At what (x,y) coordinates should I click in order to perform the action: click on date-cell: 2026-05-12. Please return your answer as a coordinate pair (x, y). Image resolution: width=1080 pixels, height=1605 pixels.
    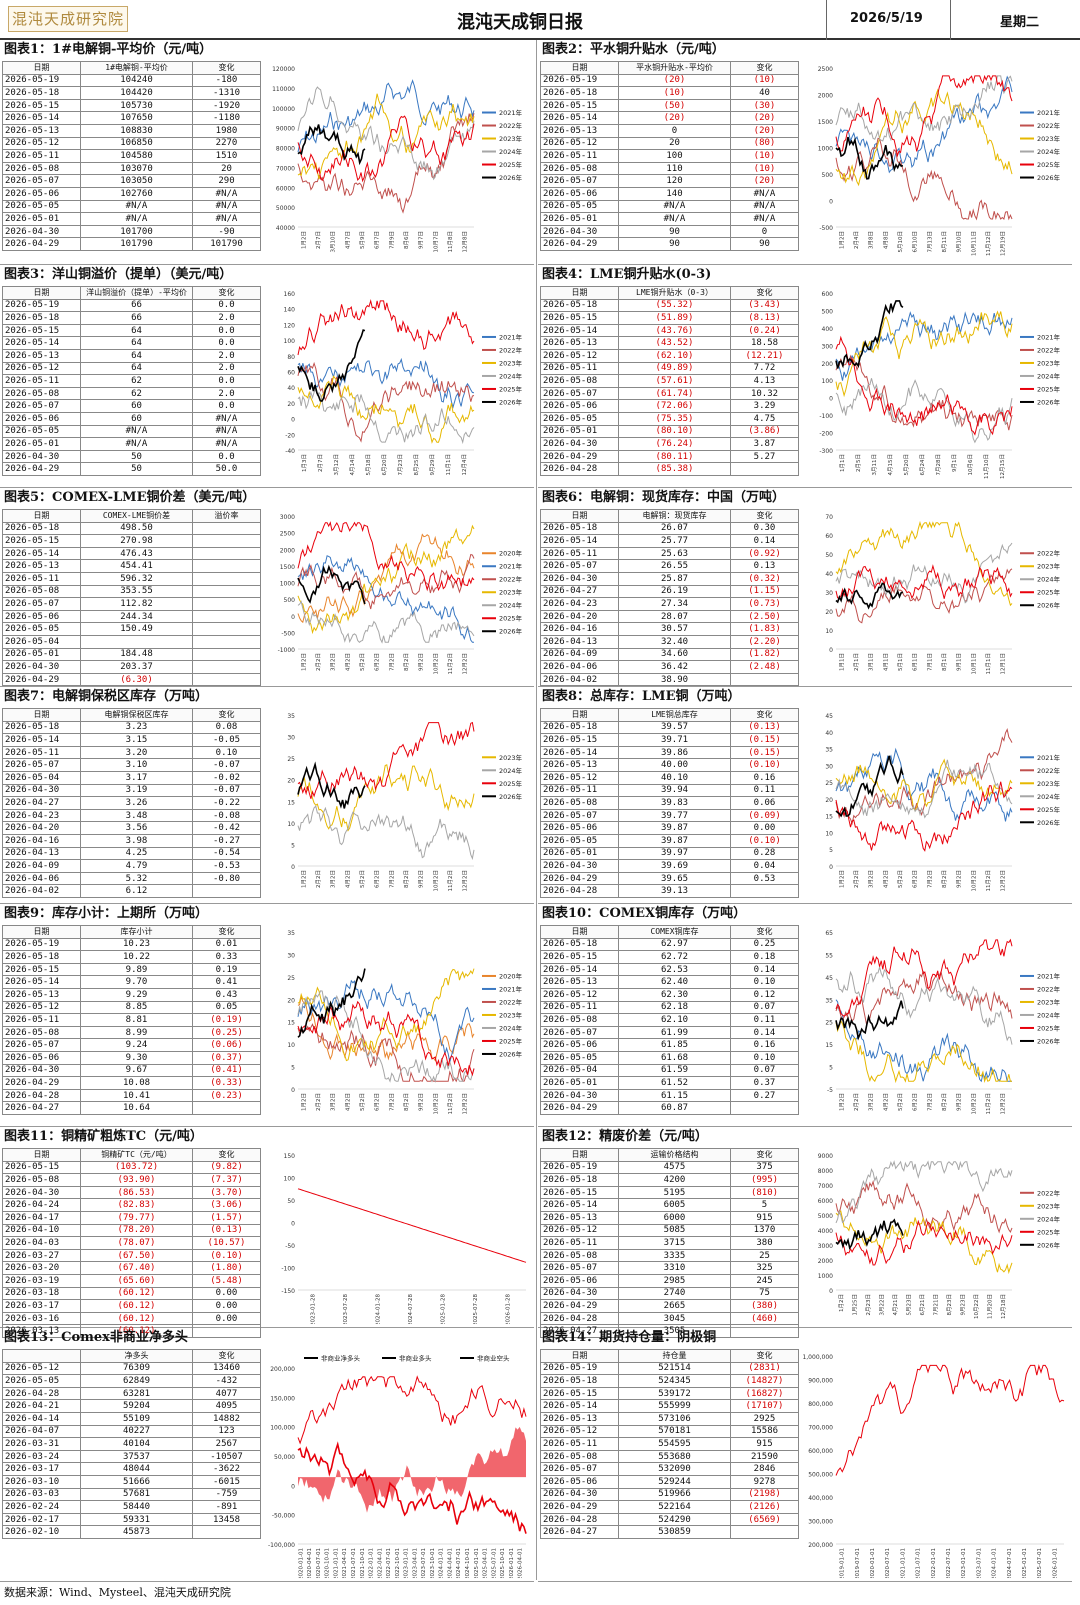
    Looking at the image, I should click on (579, 143).